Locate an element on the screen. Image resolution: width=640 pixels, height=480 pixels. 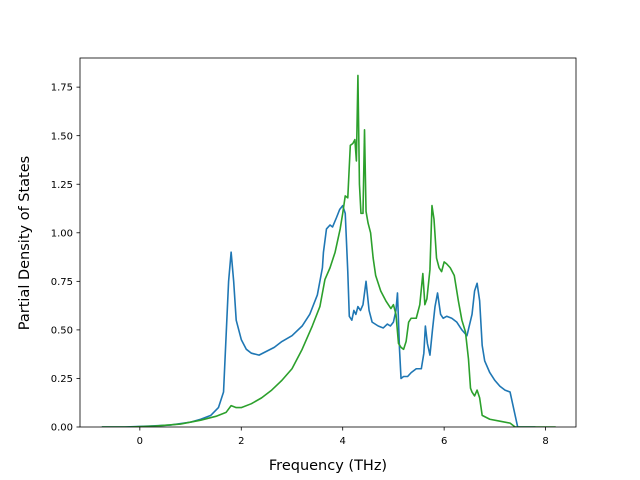
x-axis-label: Frequency (THz) is located at coordinates (328, 466).